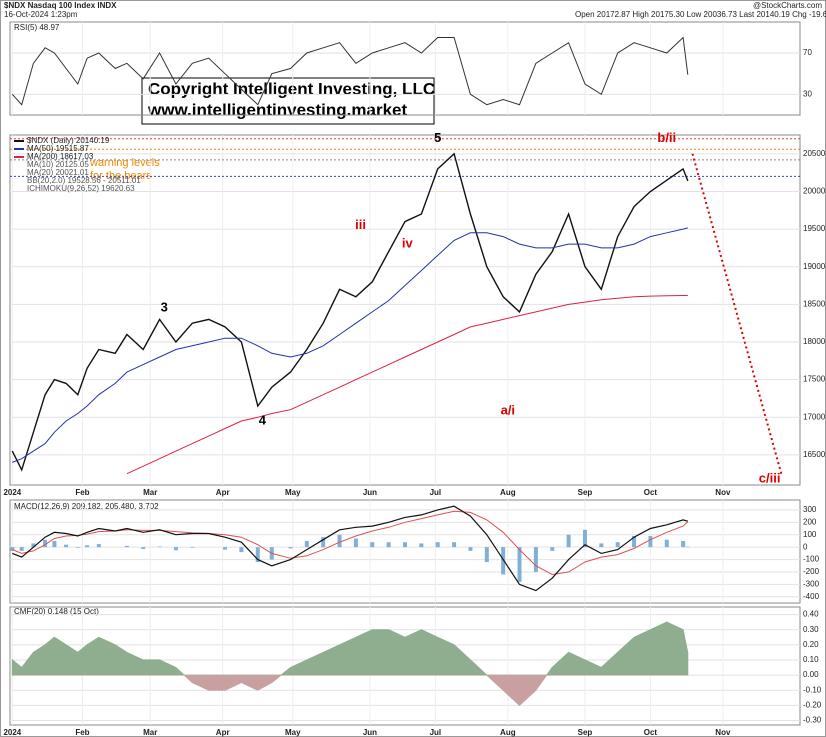 This screenshot has height=737, width=826. What do you see at coordinates (723, 732) in the screenshot?
I see `x-tick-label: Nov` at bounding box center [723, 732].